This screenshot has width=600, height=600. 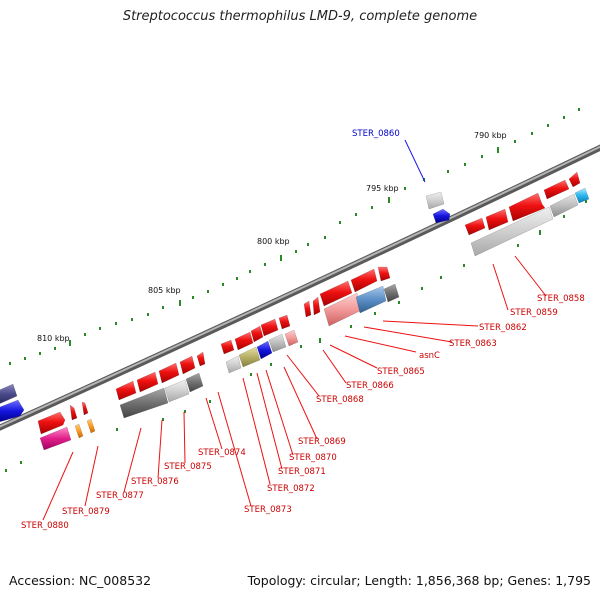 I want to click on gene-label-ster-0872: STER_0872, so click(x=291, y=489).